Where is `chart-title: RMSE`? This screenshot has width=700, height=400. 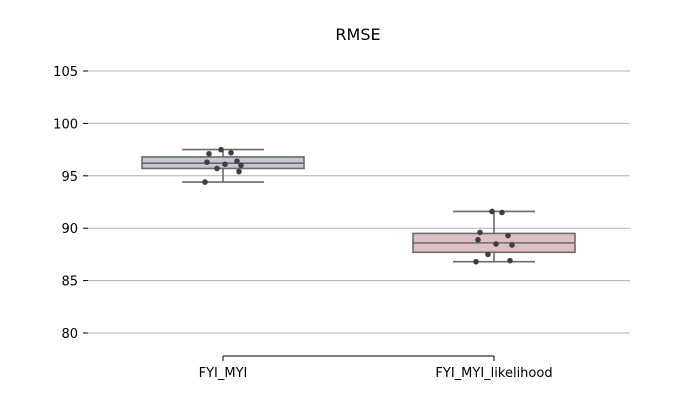 chart-title: RMSE is located at coordinates (357, 34).